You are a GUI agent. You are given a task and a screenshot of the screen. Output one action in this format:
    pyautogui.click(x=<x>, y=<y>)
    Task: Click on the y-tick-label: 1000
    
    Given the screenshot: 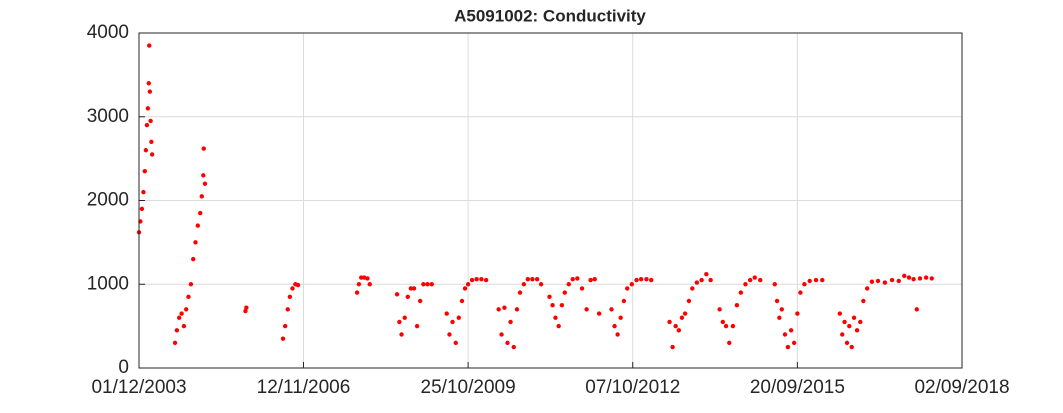 What is the action you would take?
    pyautogui.click(x=108, y=283)
    